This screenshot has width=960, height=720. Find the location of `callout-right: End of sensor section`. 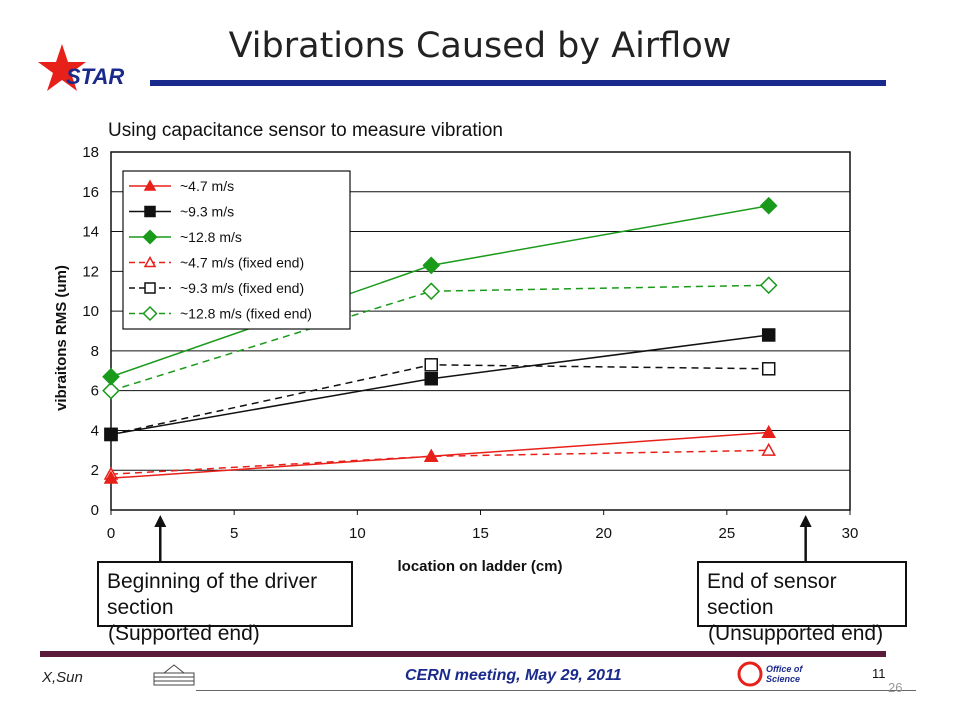

callout-right: End of sensor section is located at coordinates (802, 594).